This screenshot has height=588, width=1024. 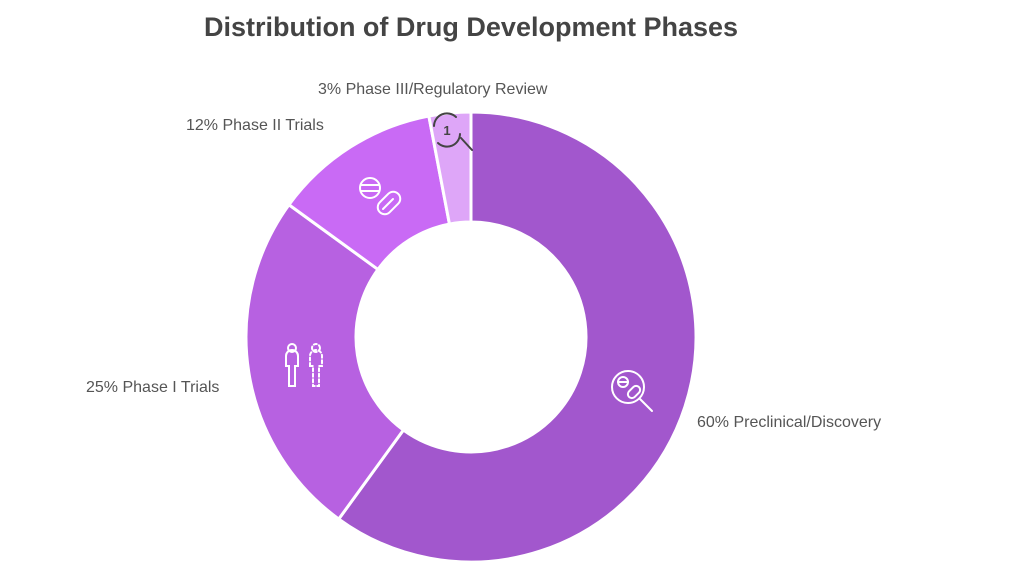 I want to click on slice-label-phase-3: 3% Phase III/Regulatory Review, so click(x=433, y=89).